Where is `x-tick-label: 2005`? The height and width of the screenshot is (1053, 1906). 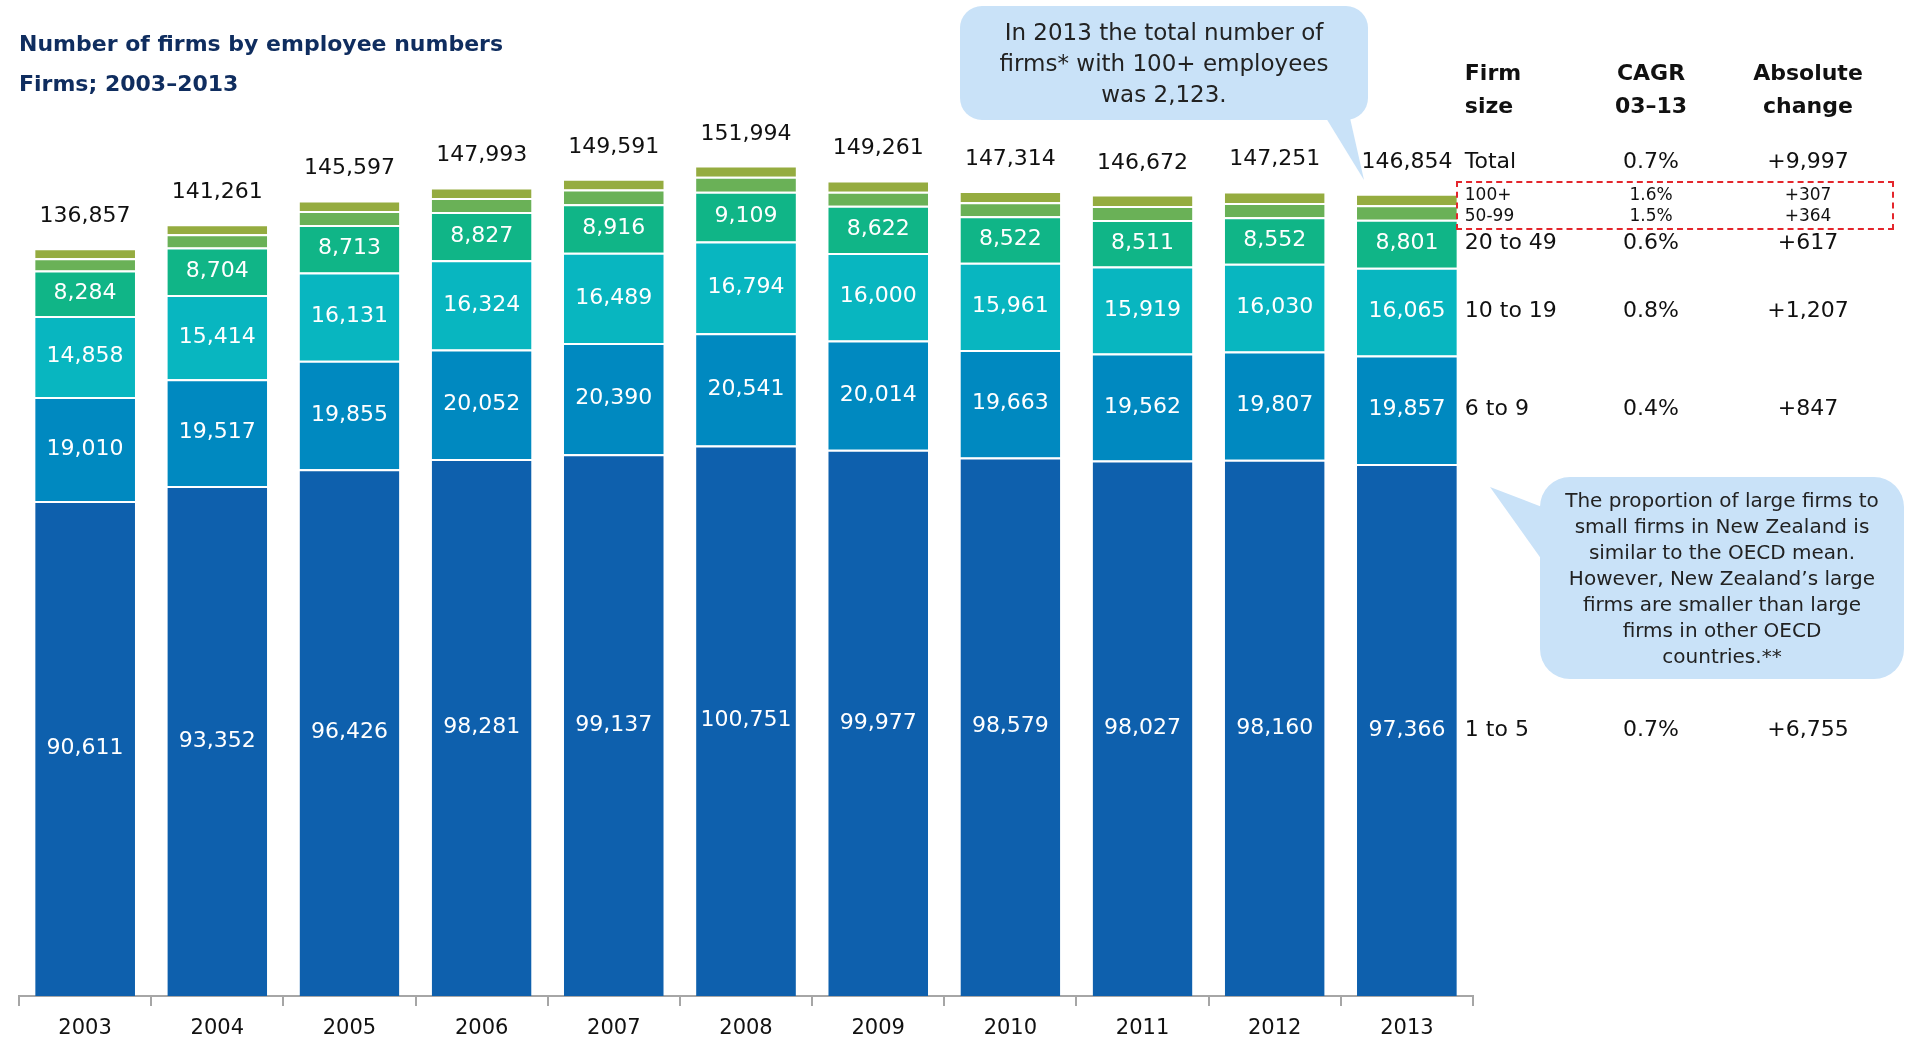
x-tick-label: 2005 is located at coordinates (349, 1026).